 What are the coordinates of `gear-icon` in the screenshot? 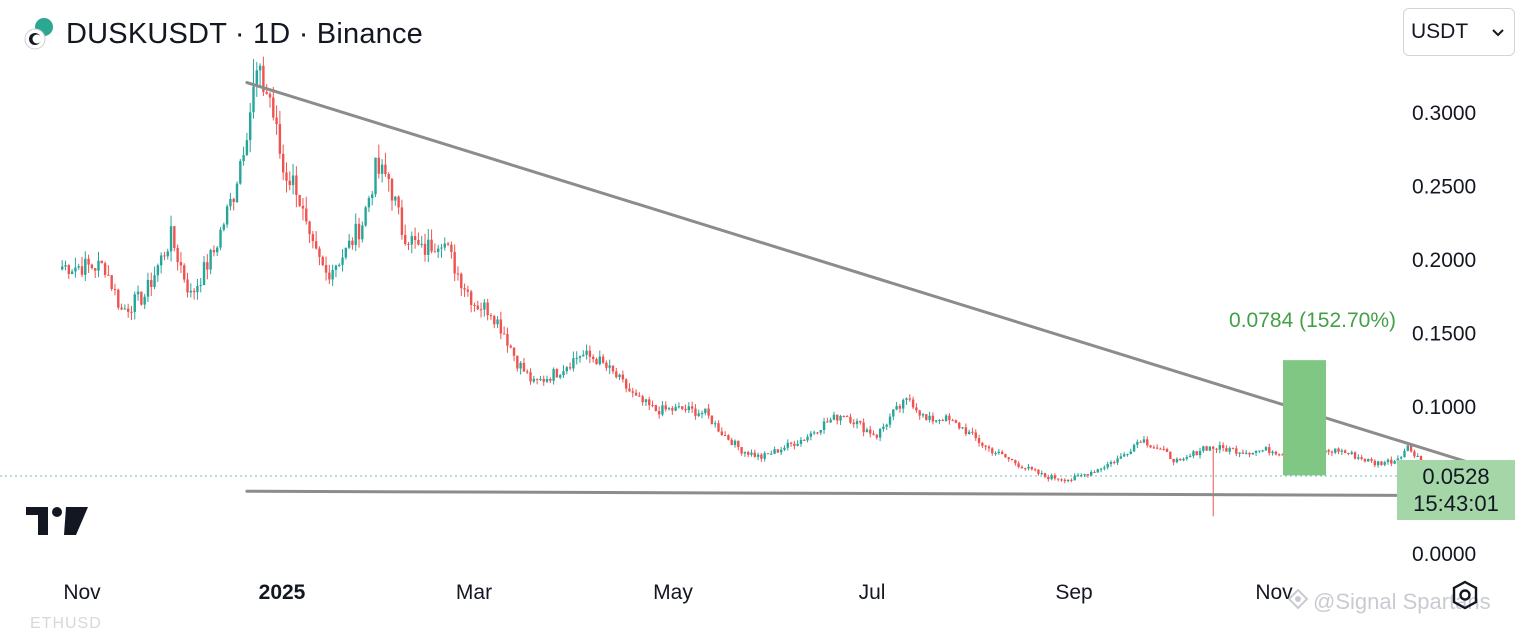 It's located at (1465, 597).